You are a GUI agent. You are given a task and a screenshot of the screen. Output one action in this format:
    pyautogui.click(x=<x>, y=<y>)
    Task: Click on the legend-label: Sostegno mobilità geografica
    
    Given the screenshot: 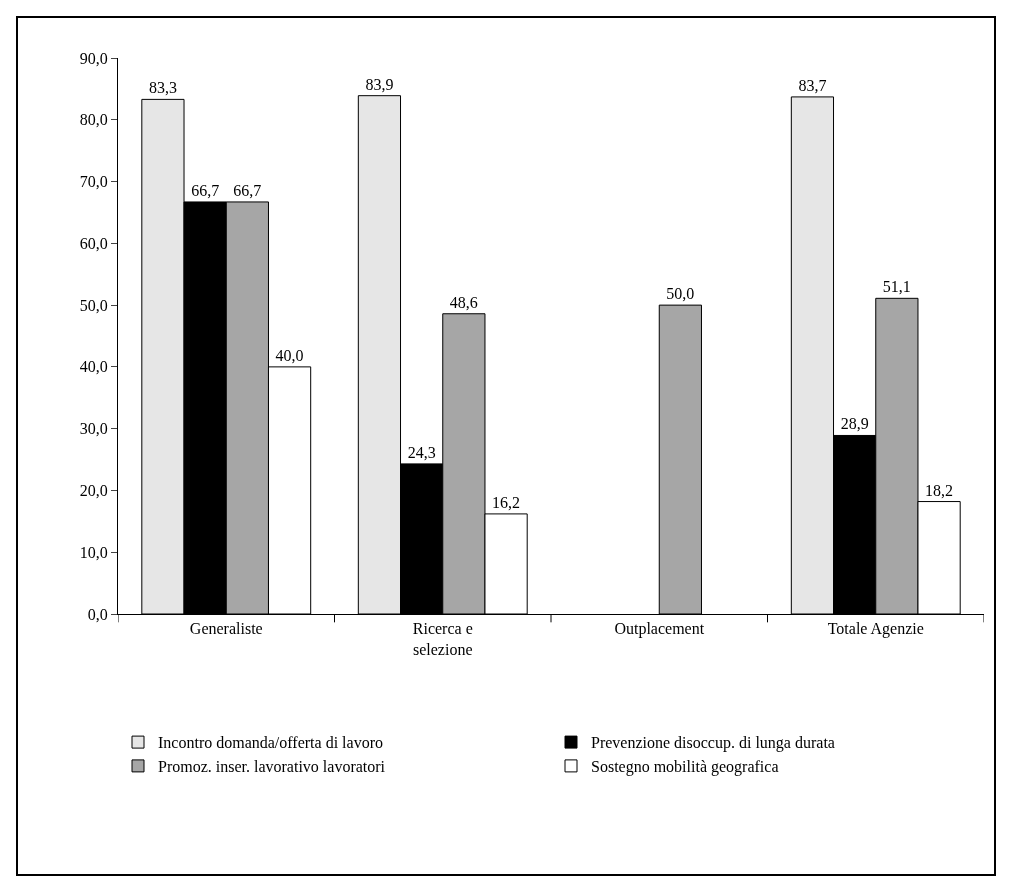 What is the action you would take?
    pyautogui.click(x=685, y=767)
    